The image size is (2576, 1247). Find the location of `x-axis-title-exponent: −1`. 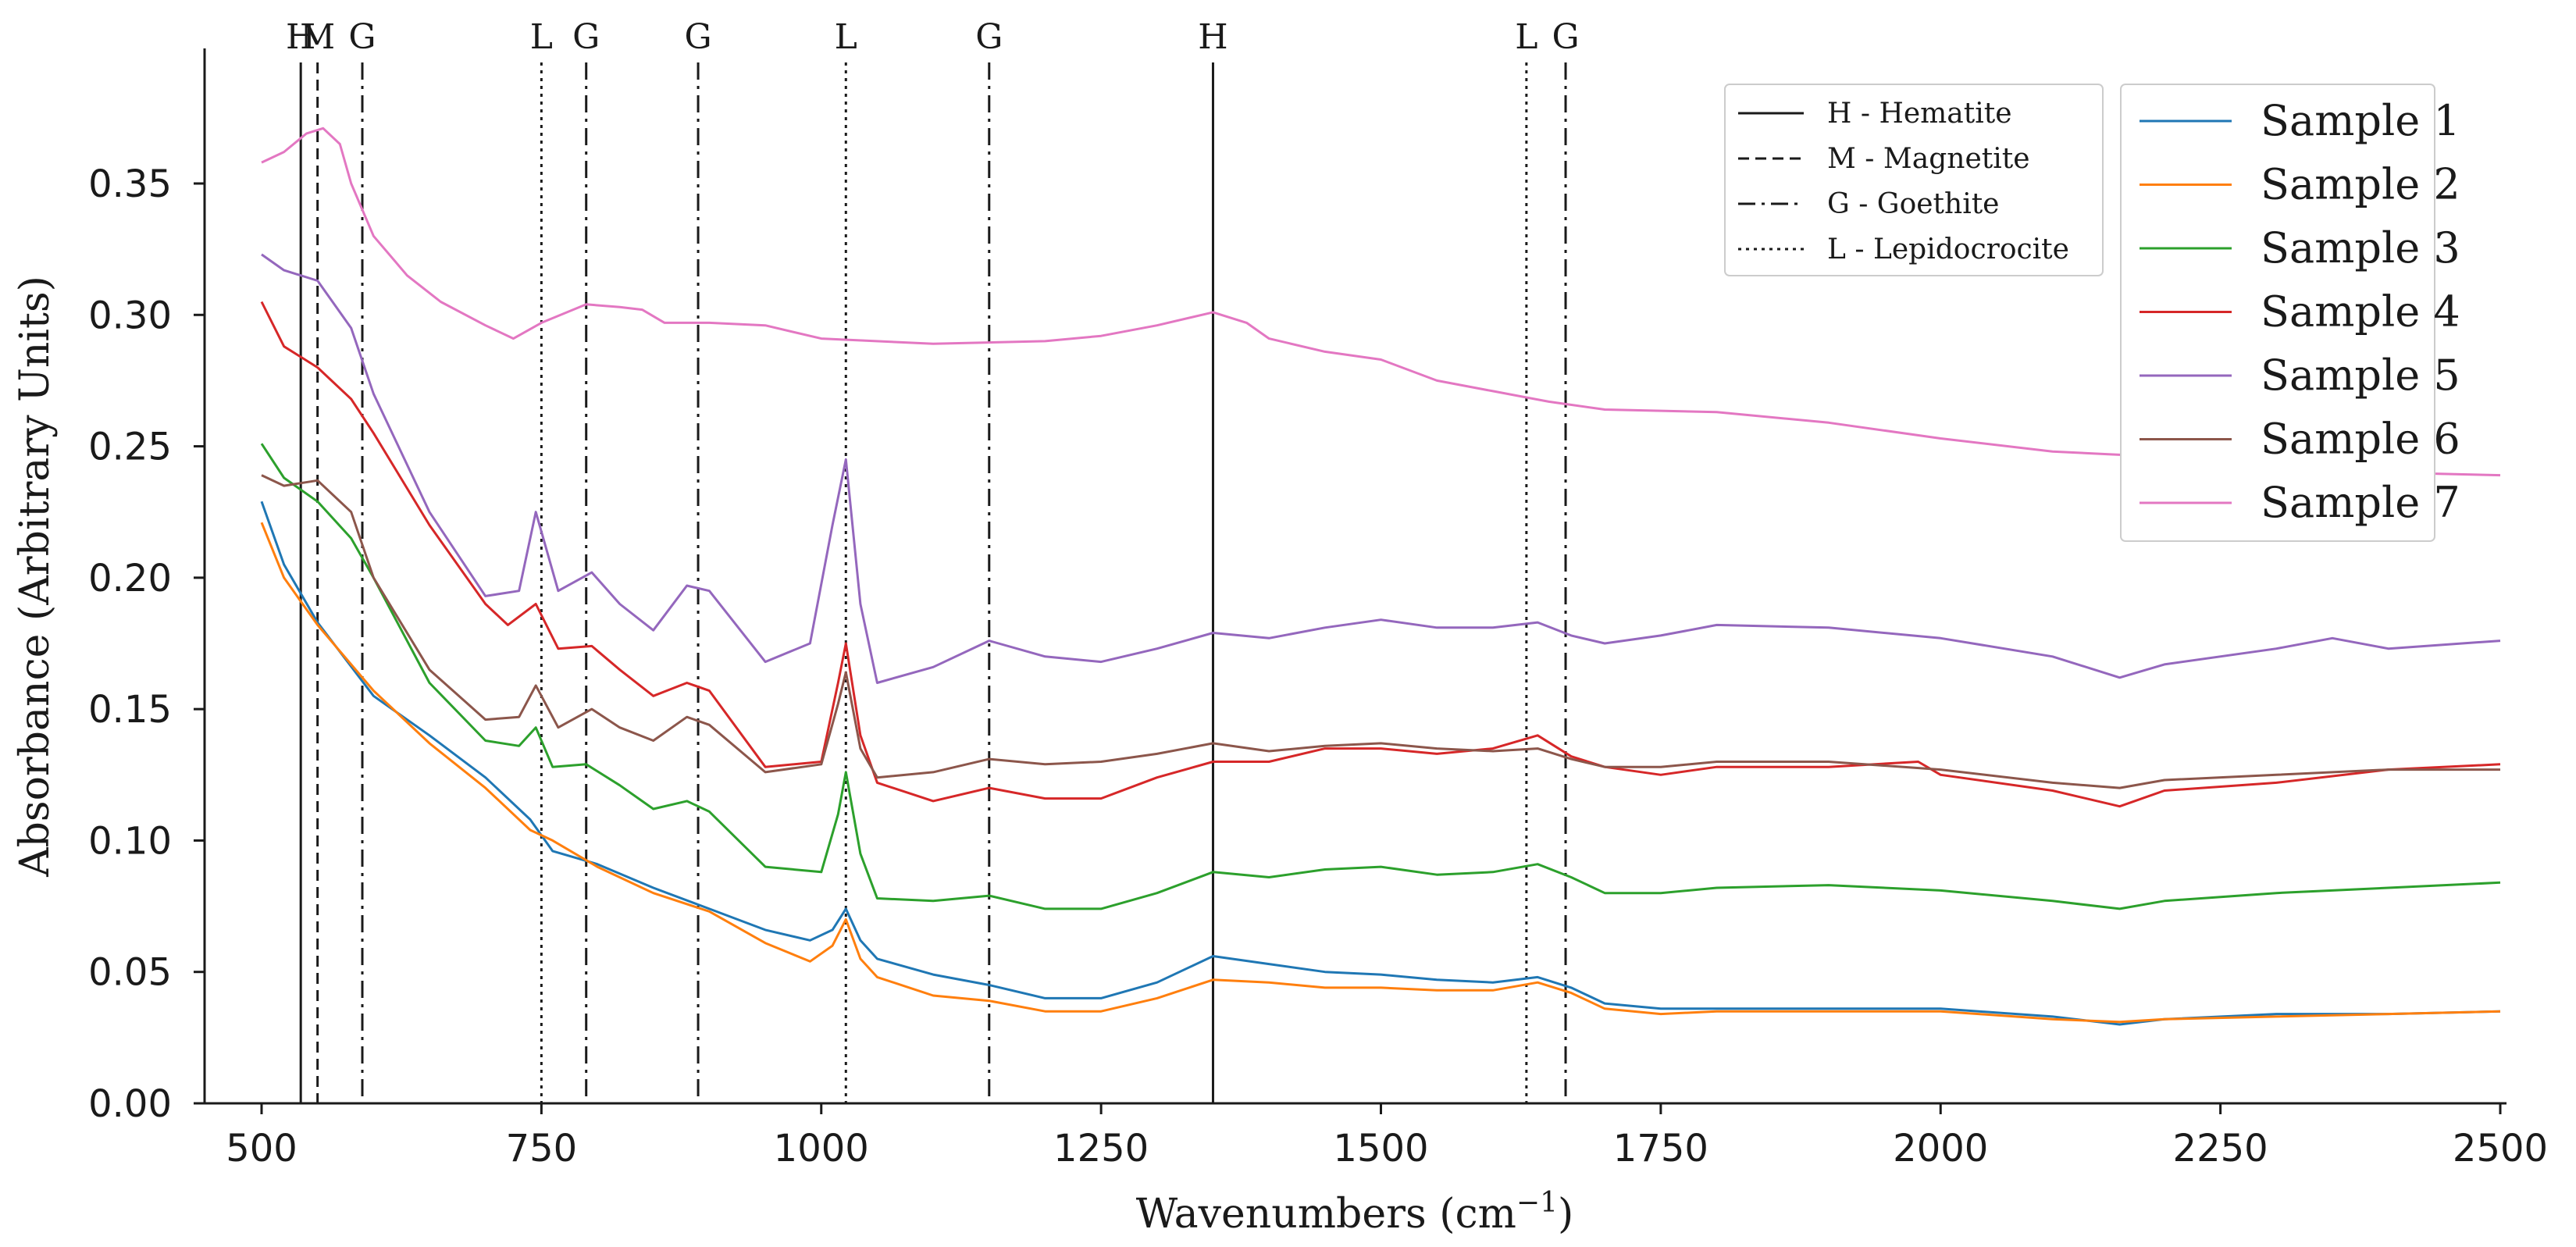

x-axis-title-exponent: −1 is located at coordinates (1537, 1203).